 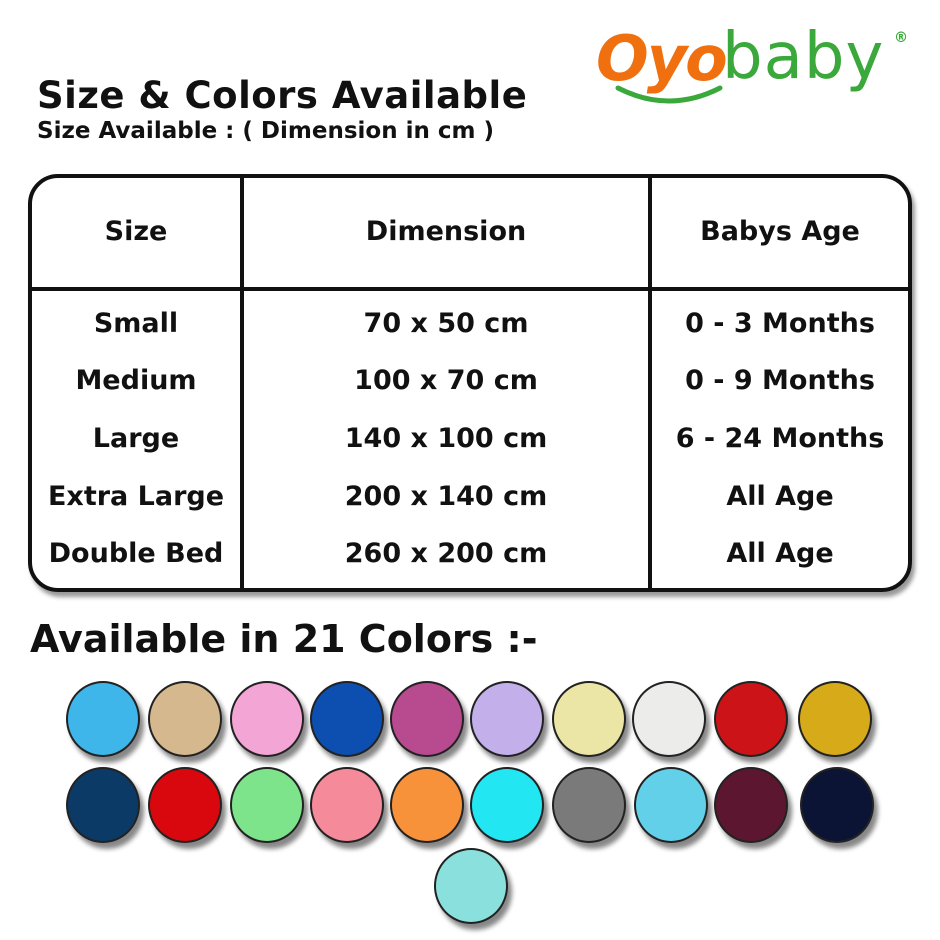 What do you see at coordinates (803, 57) in the screenshot?
I see `logo-text-baby: baby` at bounding box center [803, 57].